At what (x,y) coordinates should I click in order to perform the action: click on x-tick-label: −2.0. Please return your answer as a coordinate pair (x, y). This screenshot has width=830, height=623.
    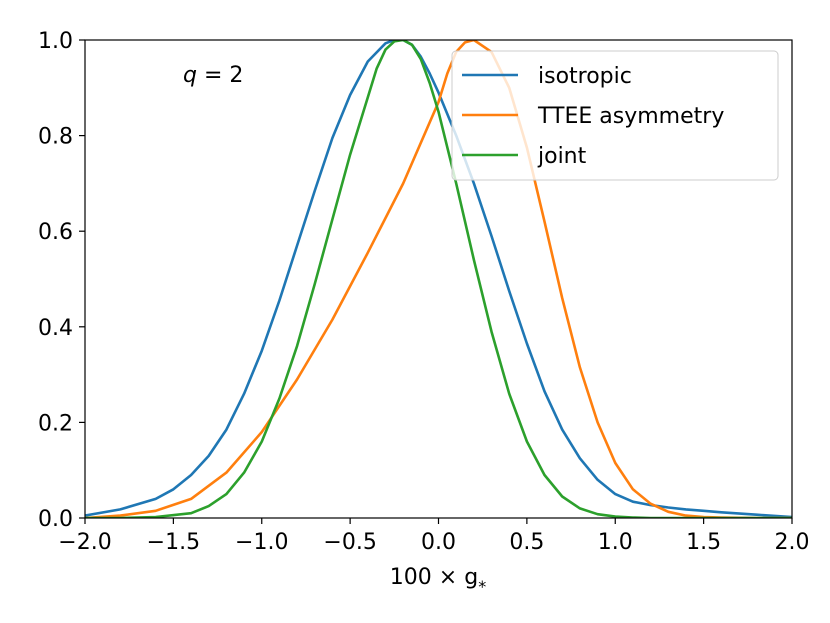
    Looking at the image, I should click on (84, 542).